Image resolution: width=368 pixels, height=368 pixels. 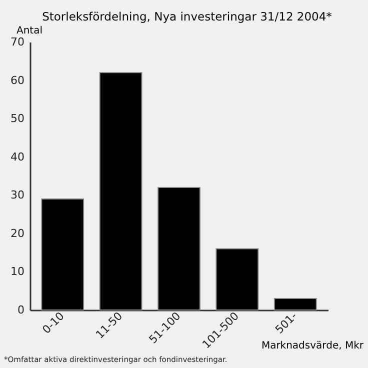 I want to click on y-tick-label: 60, so click(x=17, y=80).